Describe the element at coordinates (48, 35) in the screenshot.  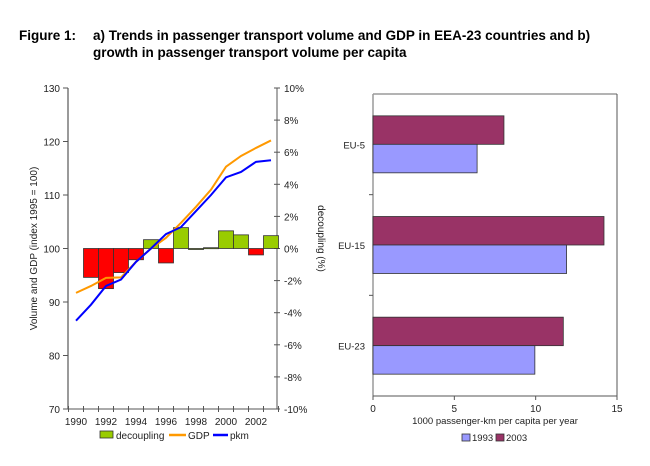
I see `figure-label: Figure 1:` at that location.